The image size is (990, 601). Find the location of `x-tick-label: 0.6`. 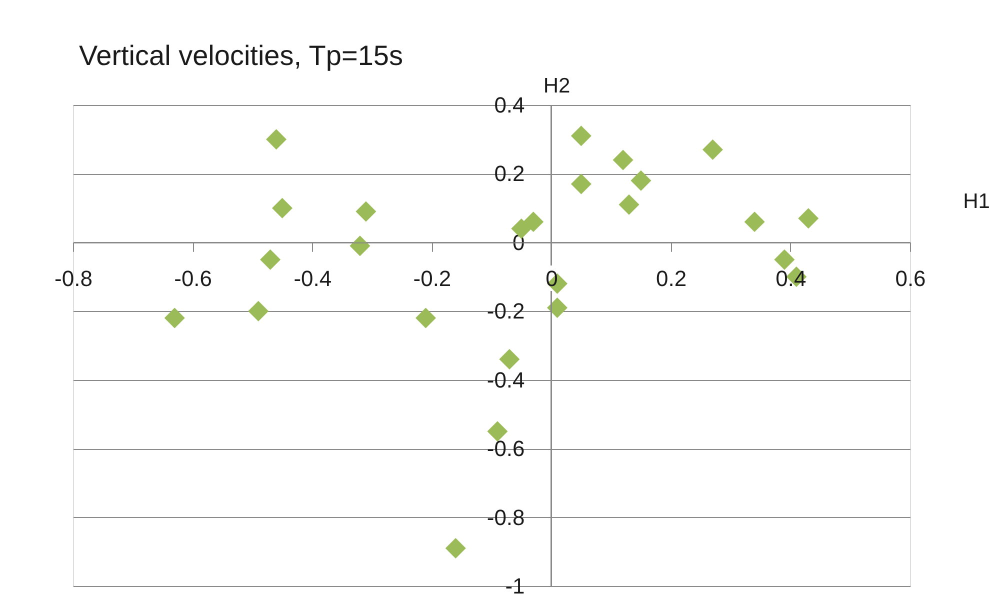

x-tick-label: 0.6 is located at coordinates (910, 278).